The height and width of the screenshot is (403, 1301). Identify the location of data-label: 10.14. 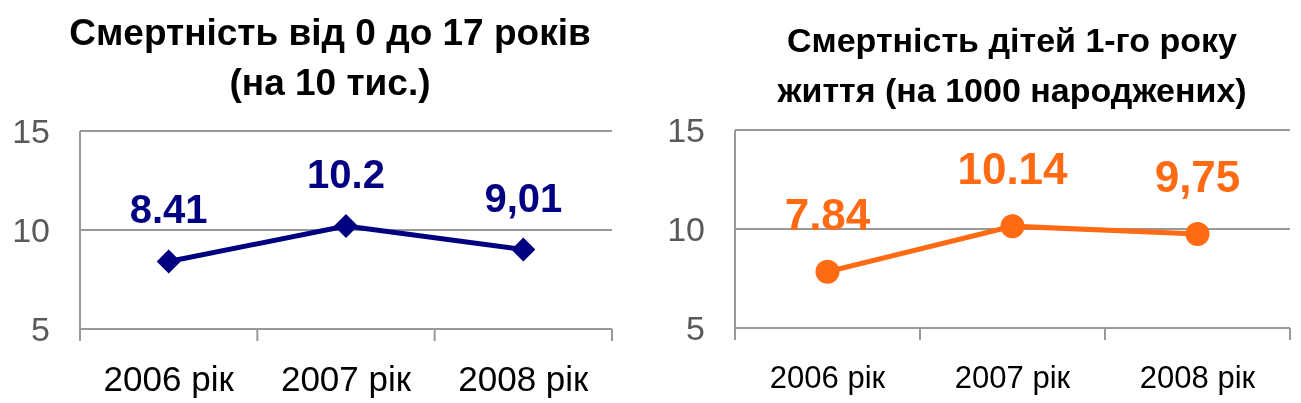
(1013, 169).